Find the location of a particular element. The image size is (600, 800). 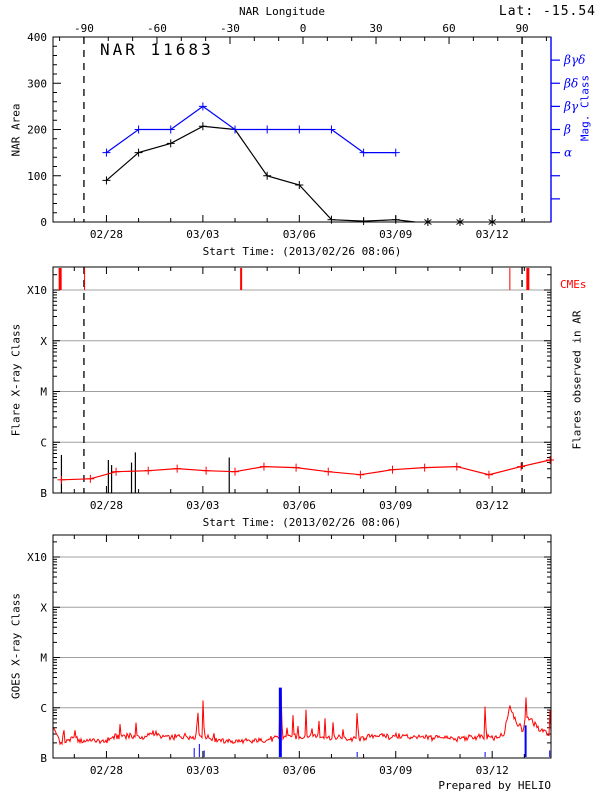

longitude-axis-title: NAR Longitude is located at coordinates (282, 11).